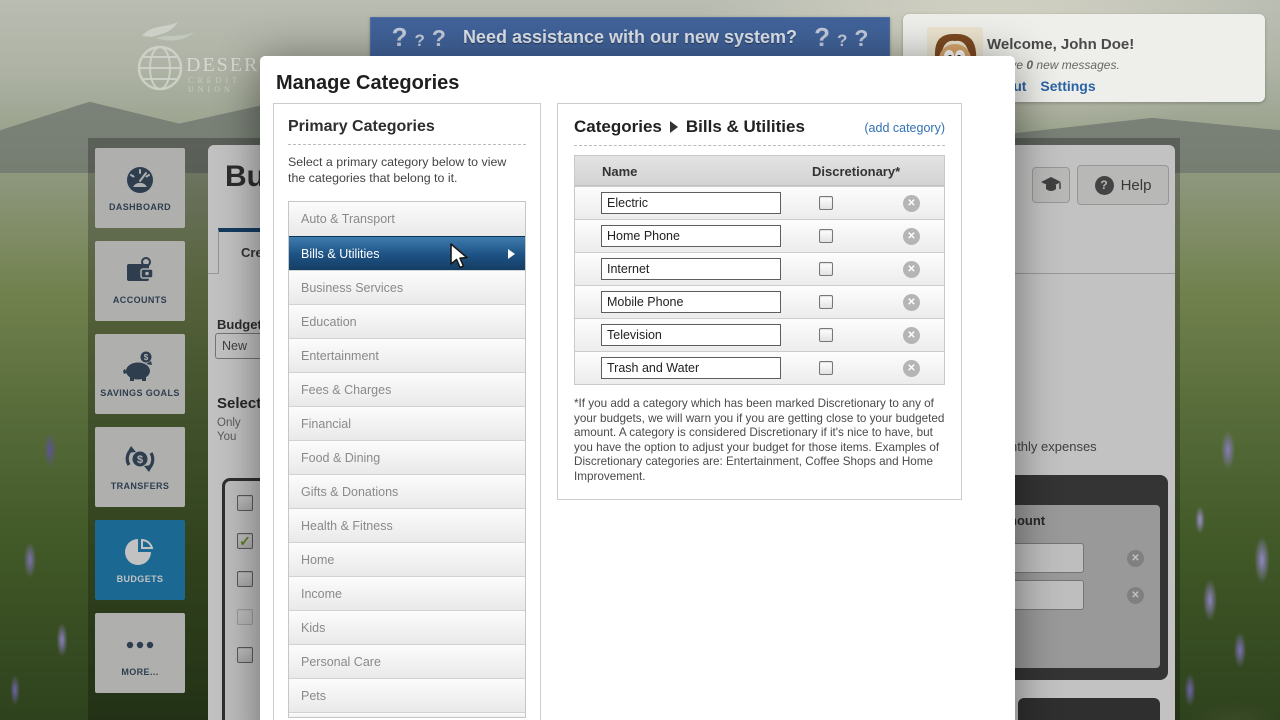  I want to click on modal-title: Manage Categories, so click(368, 83).